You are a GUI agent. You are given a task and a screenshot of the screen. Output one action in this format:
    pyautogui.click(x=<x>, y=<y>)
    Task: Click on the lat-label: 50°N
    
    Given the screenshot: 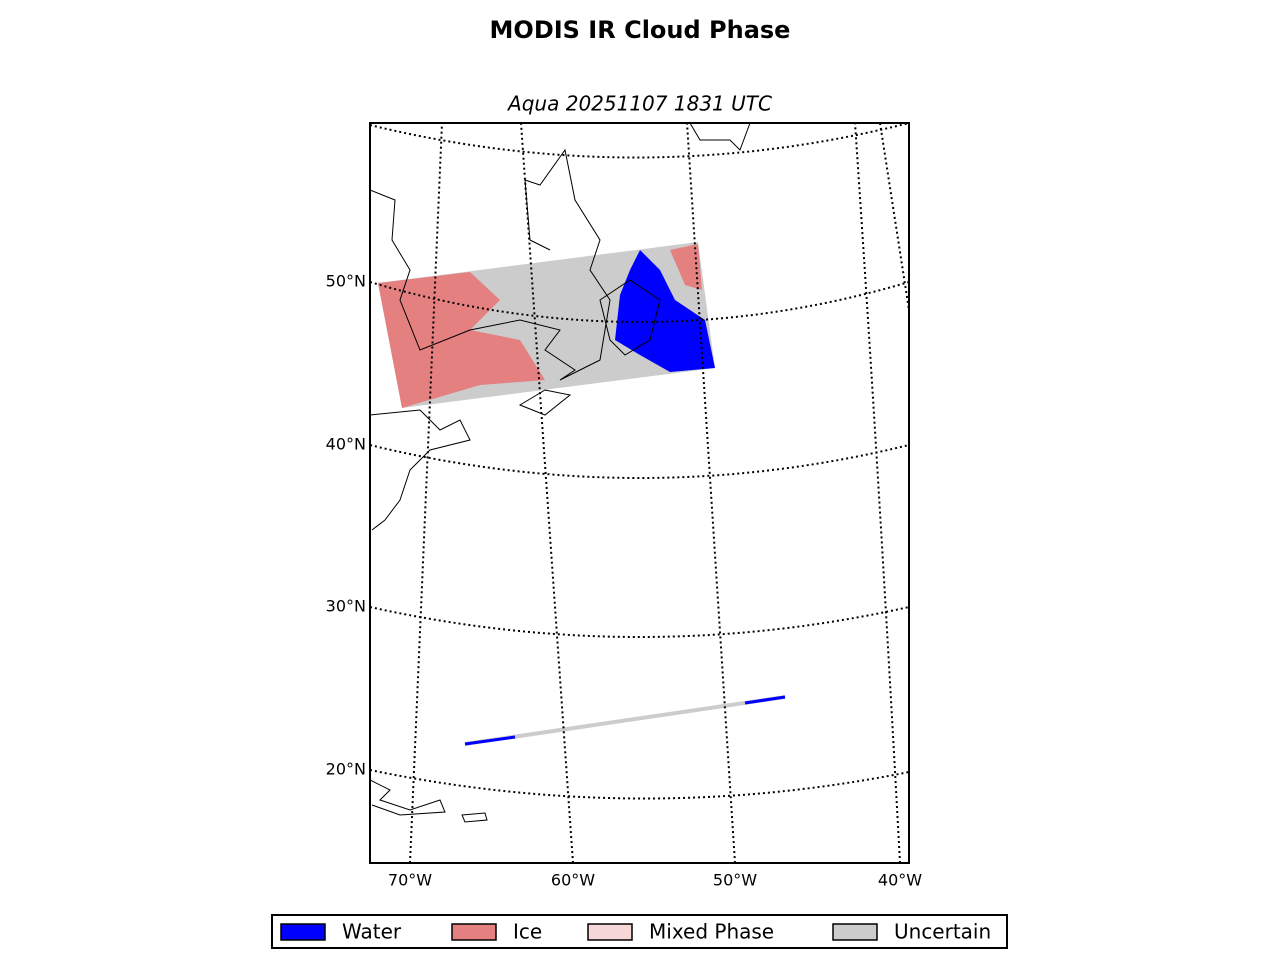 What is the action you would take?
    pyautogui.click(x=346, y=281)
    